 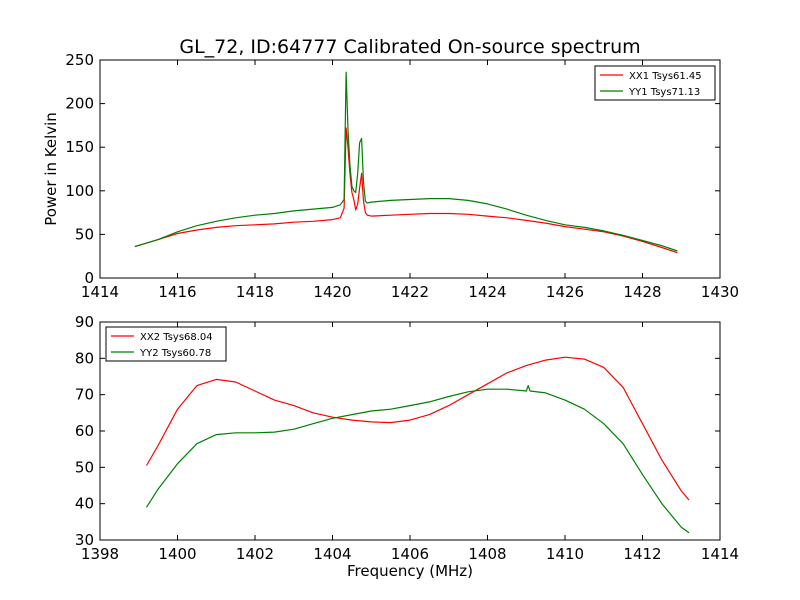 I want to click on legend-label-1: XX2 Tsys68.04, so click(x=176, y=337).